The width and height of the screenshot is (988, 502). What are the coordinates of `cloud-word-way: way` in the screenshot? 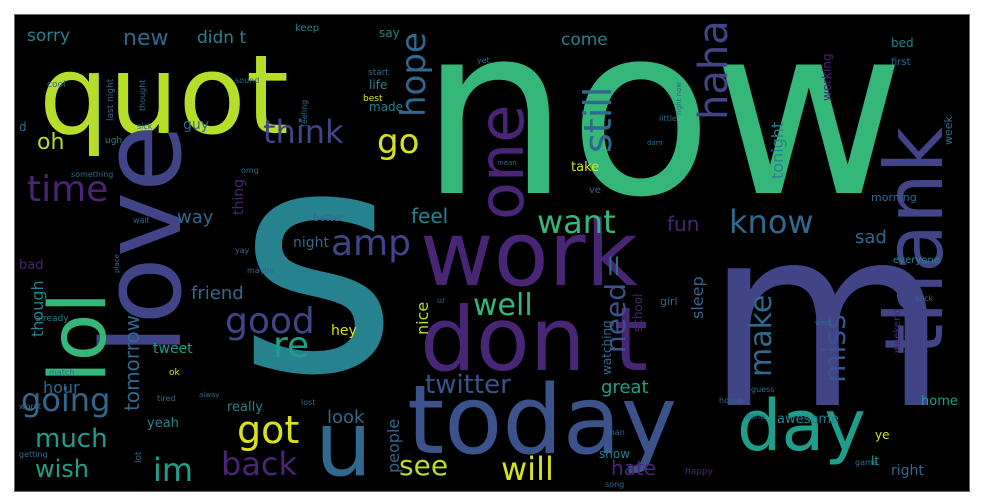 It's located at (195, 217).